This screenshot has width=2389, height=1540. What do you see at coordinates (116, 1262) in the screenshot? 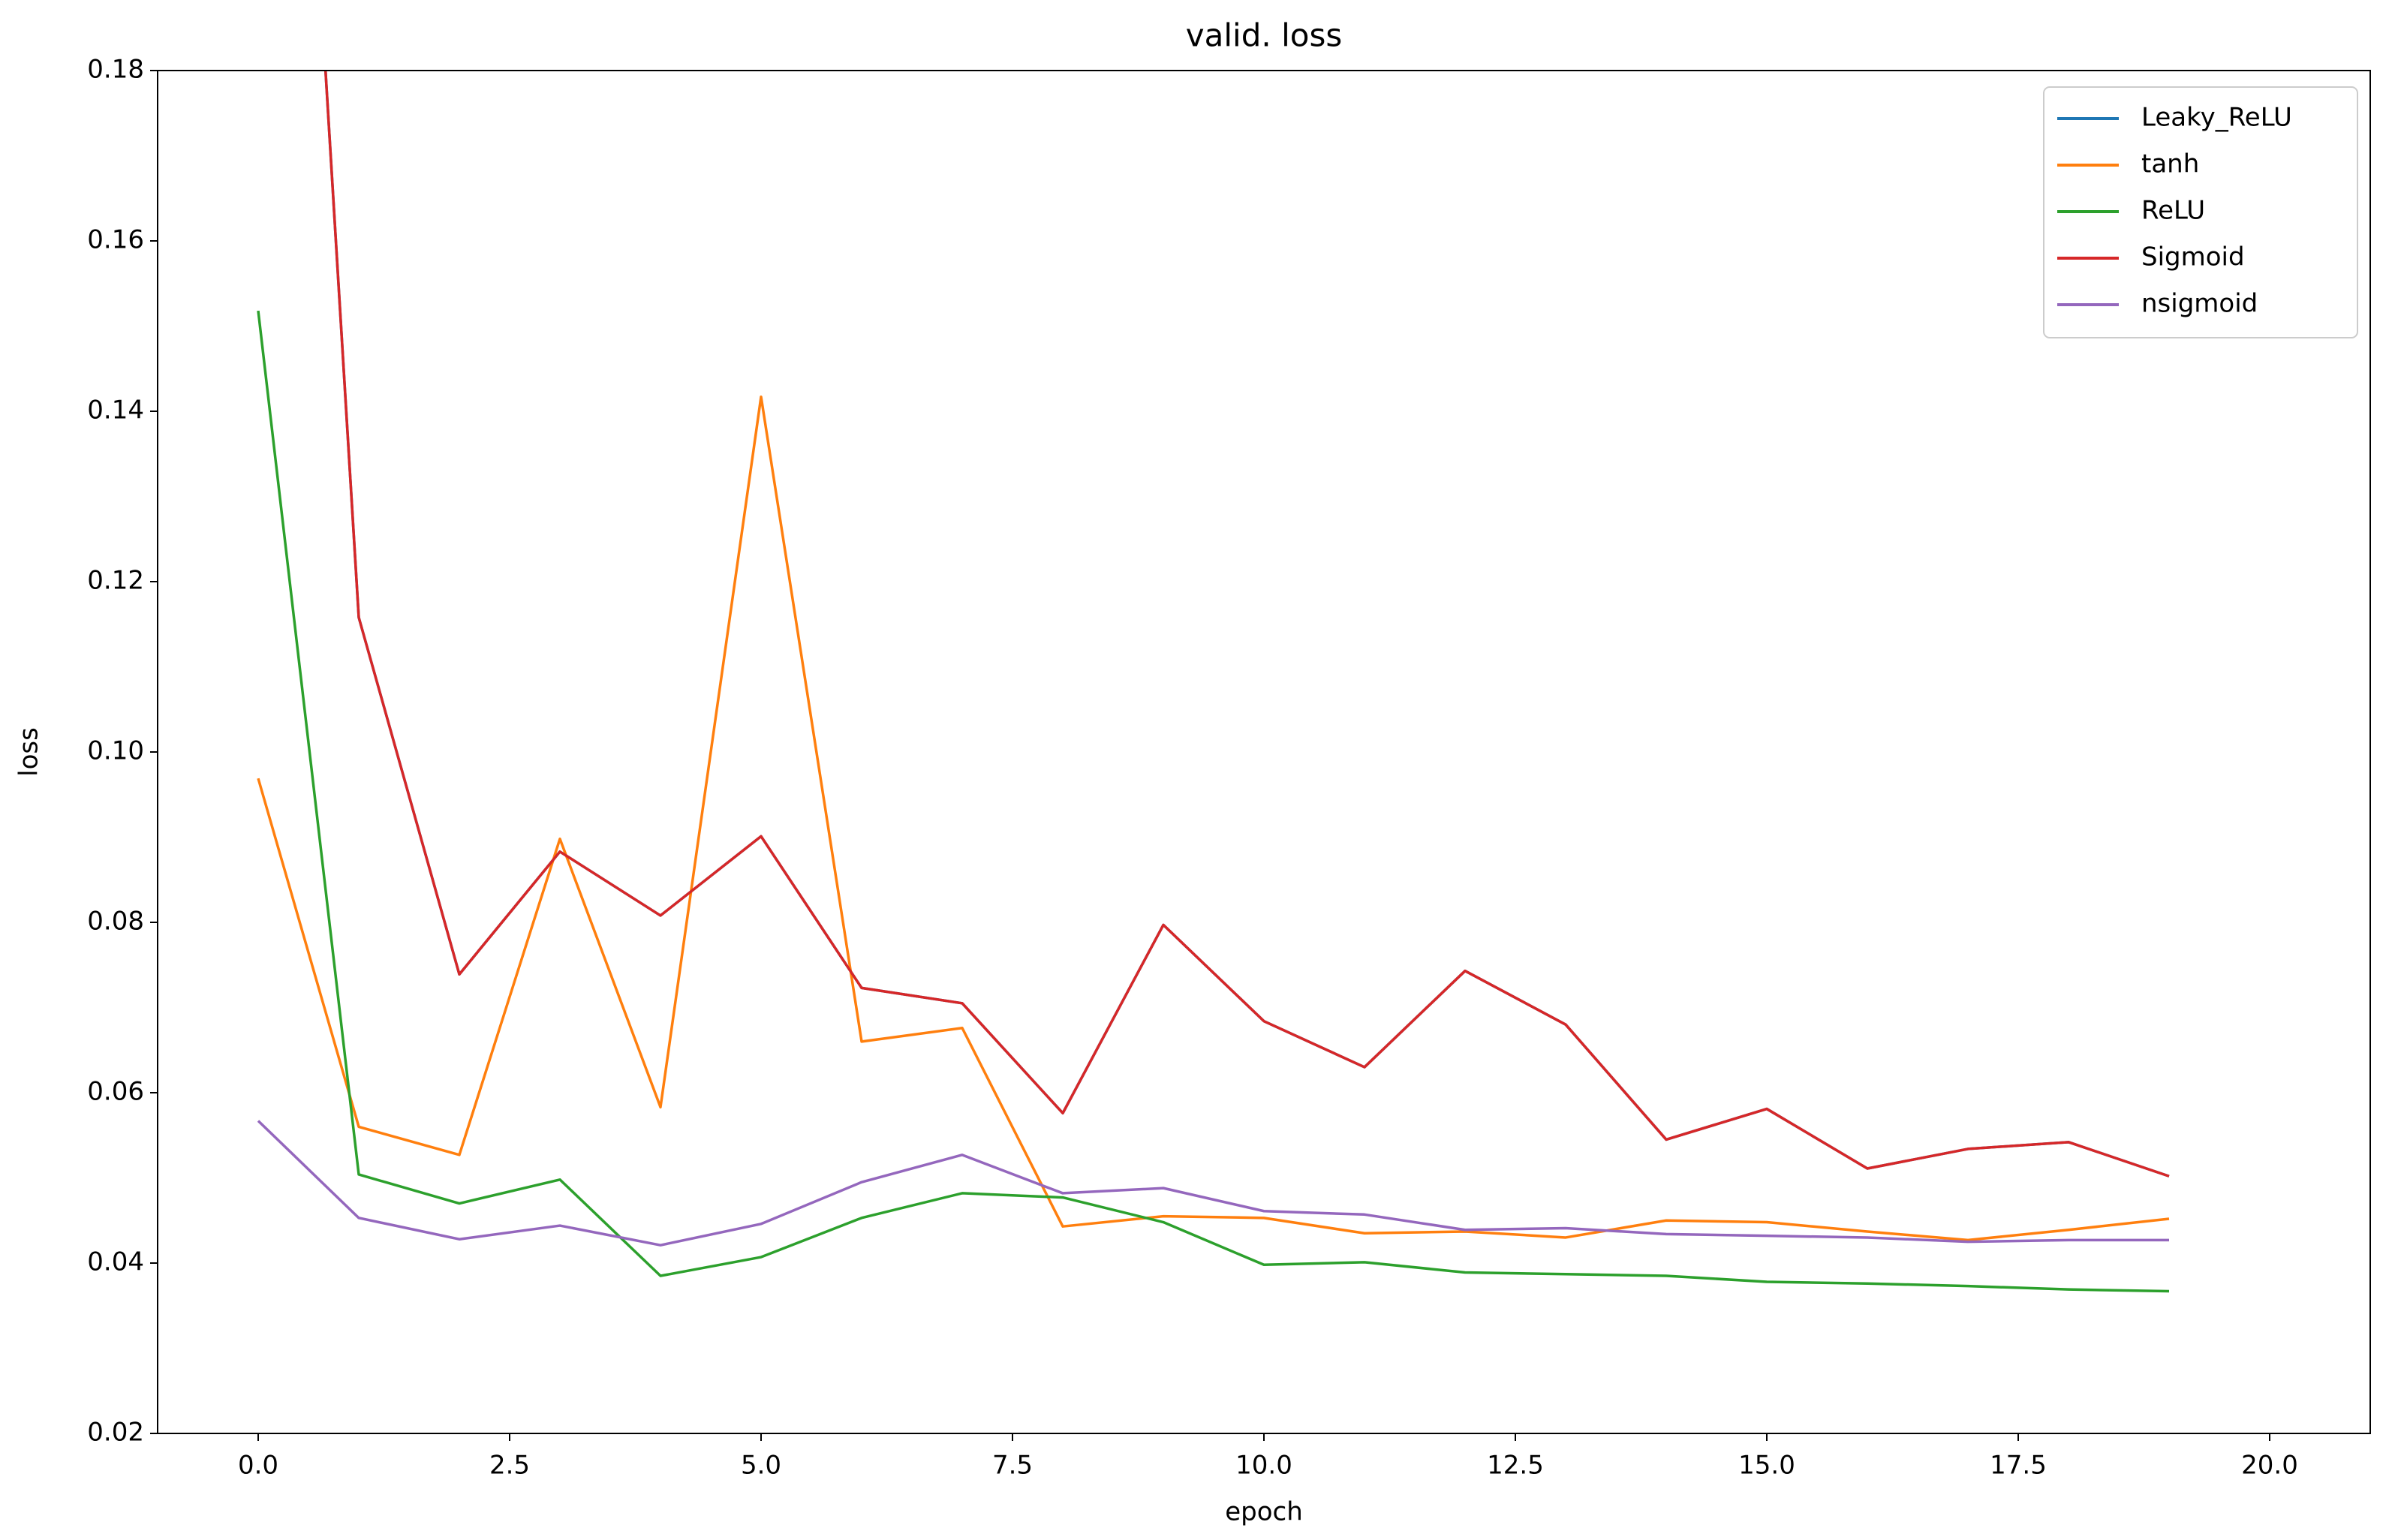
I see `y-tick-label: 0.04` at bounding box center [116, 1262].